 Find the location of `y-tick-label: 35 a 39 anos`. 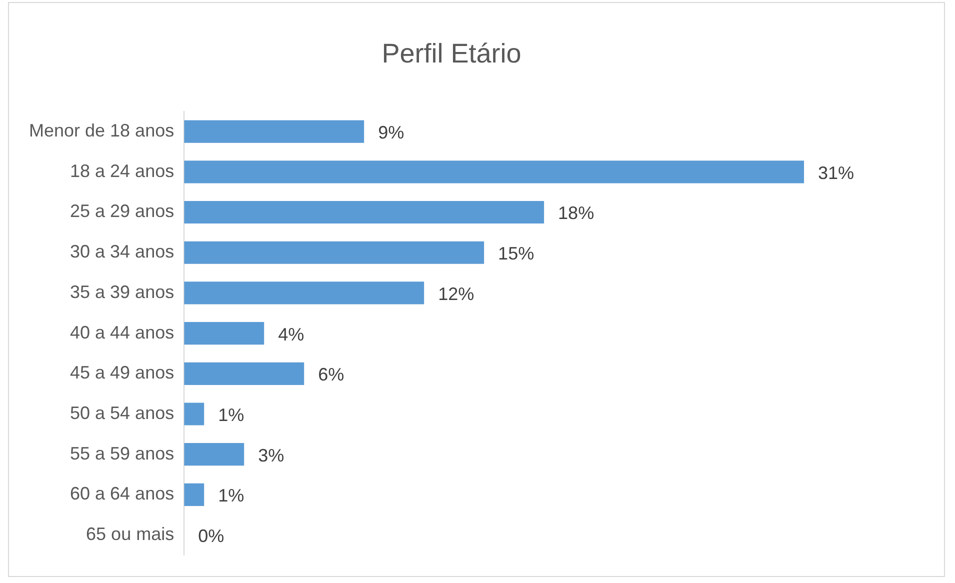

y-tick-label: 35 a 39 anos is located at coordinates (122, 292).